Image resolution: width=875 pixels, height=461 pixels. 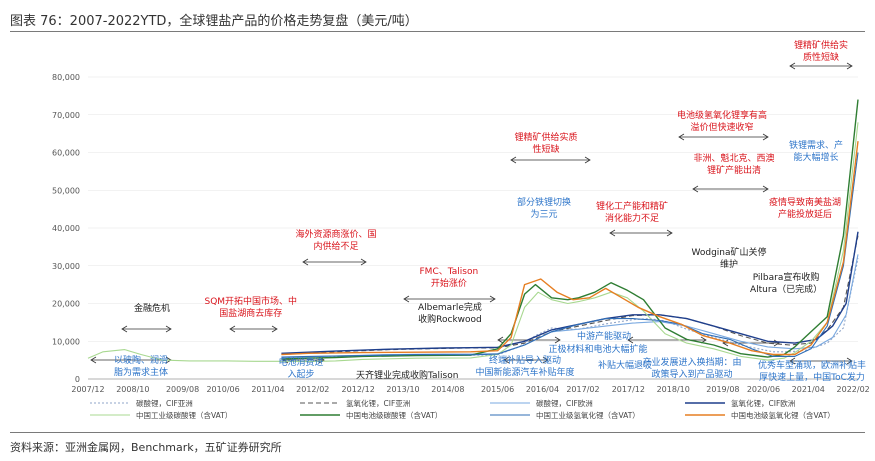 What do you see at coordinates (146, 447) in the screenshot?
I see `figure-source: 资料来源：亚洲金属网，Benchmark，五矿证券研究所` at bounding box center [146, 447].